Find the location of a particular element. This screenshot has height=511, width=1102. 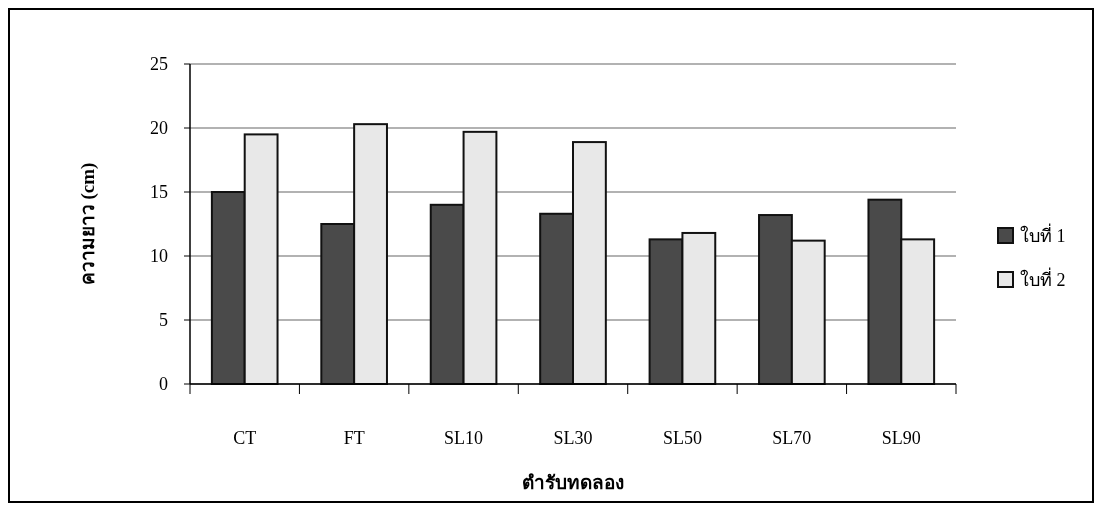

legend-label: ใบที่ 1 is located at coordinates (1043, 235).